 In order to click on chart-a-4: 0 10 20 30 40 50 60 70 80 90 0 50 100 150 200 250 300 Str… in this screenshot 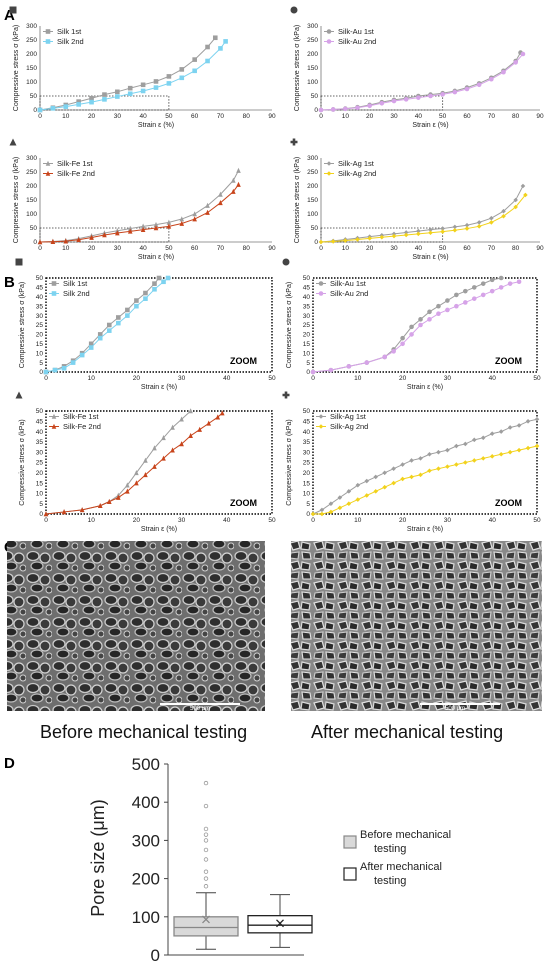, I will do `click(417, 199)`.